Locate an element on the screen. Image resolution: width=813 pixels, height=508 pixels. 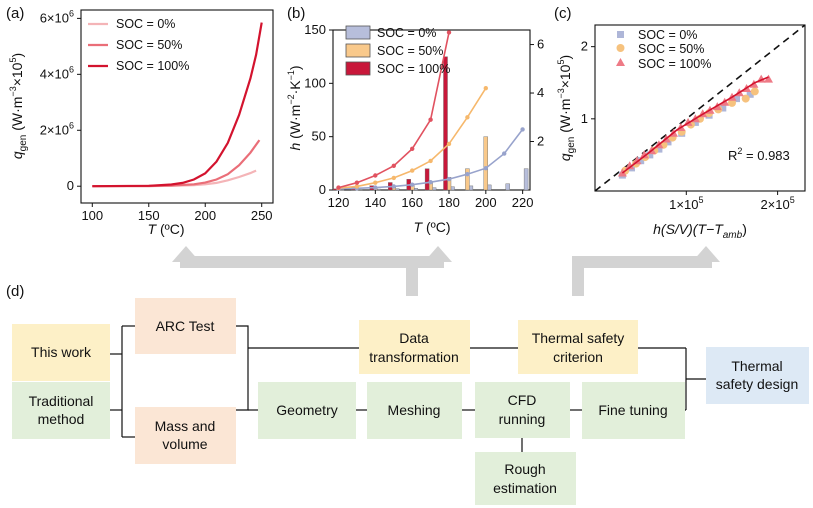
panel-c-frame is located at coordinates (700, 108).